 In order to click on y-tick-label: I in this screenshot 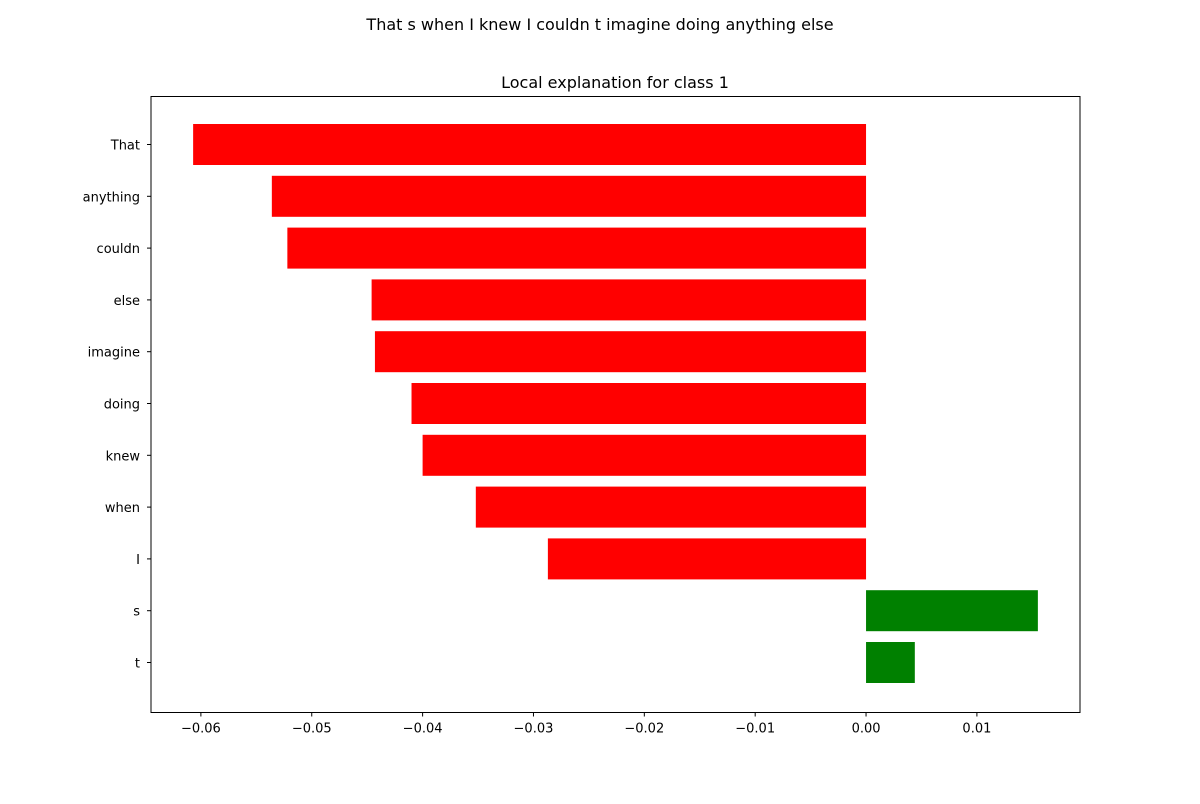, I will do `click(138, 560)`.